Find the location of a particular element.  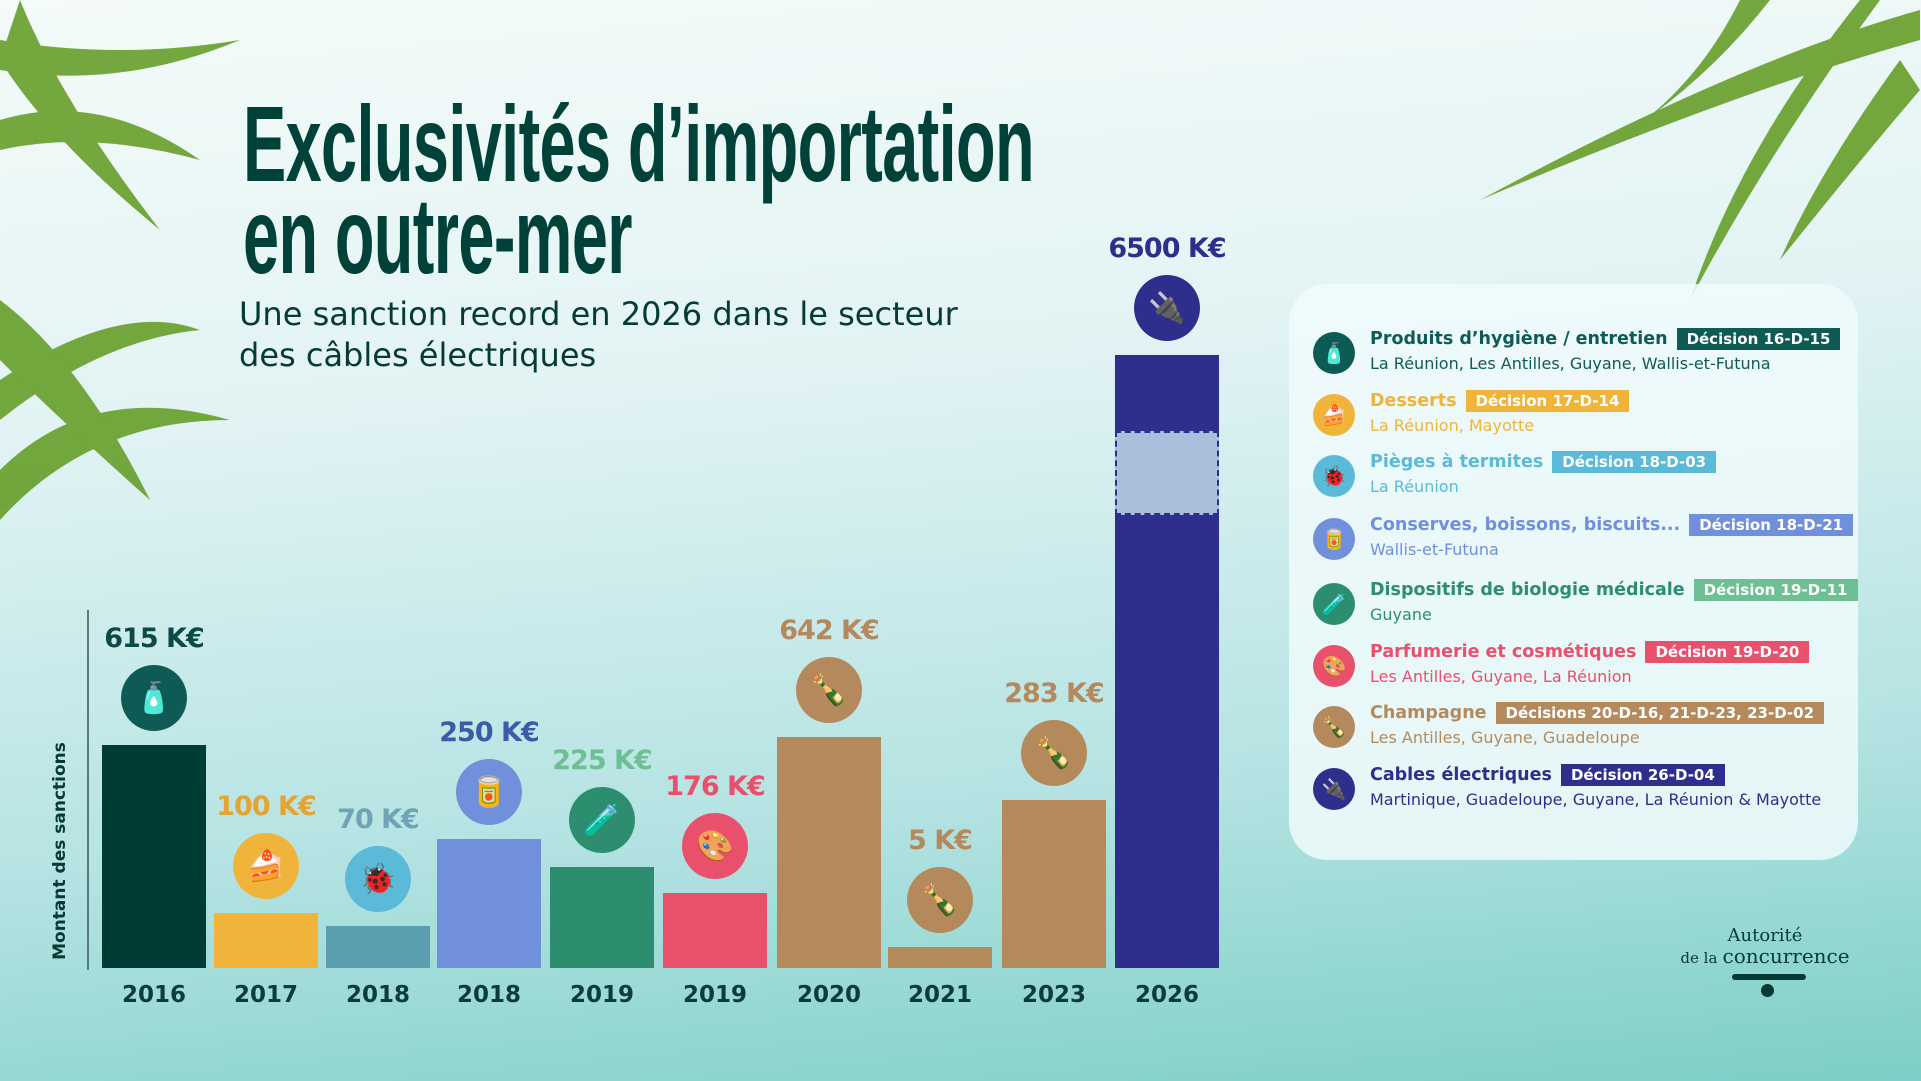

y-axis-label: Montant des sanctions is located at coordinates (60, 851).